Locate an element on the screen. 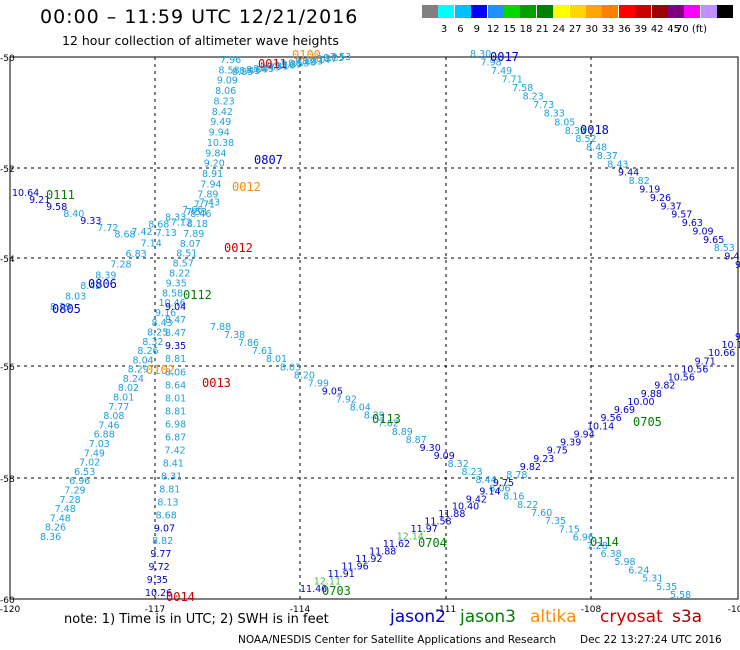  longitude-label: -111 is located at coordinates (446, 610).